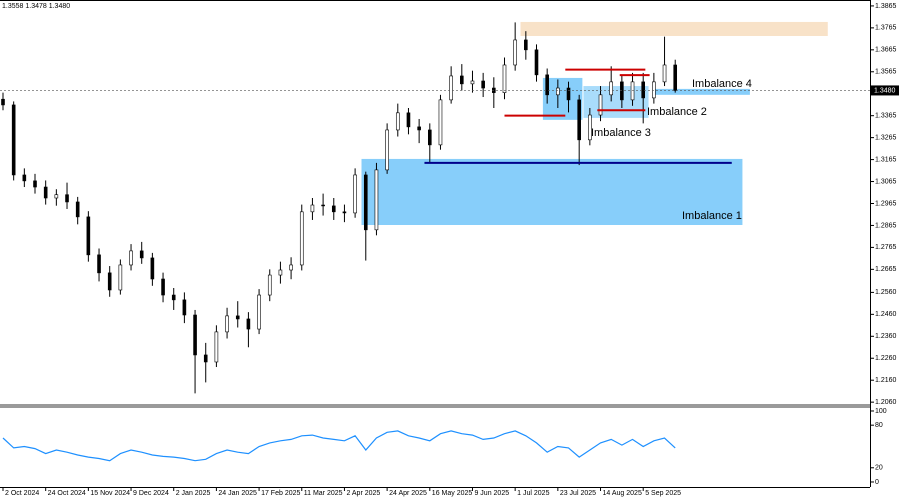 Image resolution: width=900 pixels, height=500 pixels. I want to click on y-tick-label: 1.3265, so click(886, 137).